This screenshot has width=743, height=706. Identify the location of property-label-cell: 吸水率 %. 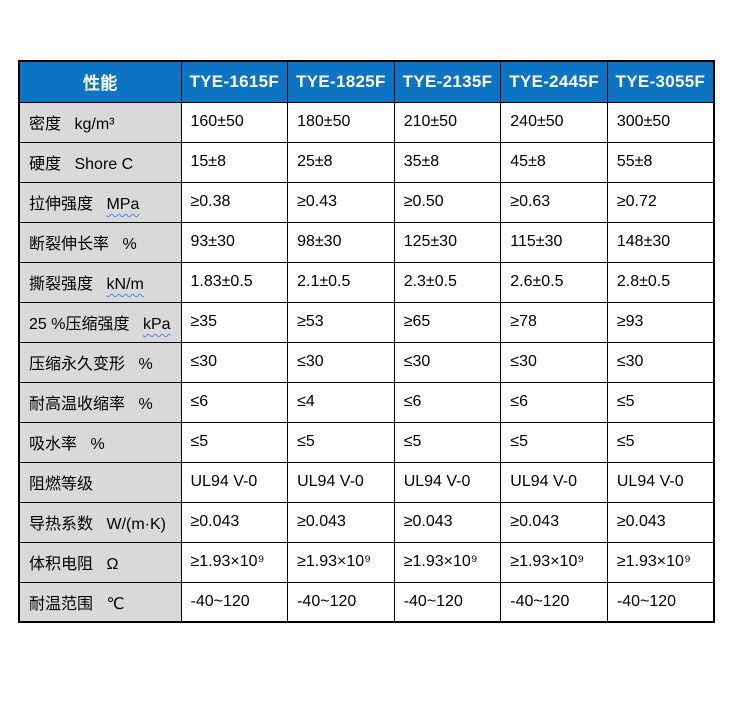
(100, 442).